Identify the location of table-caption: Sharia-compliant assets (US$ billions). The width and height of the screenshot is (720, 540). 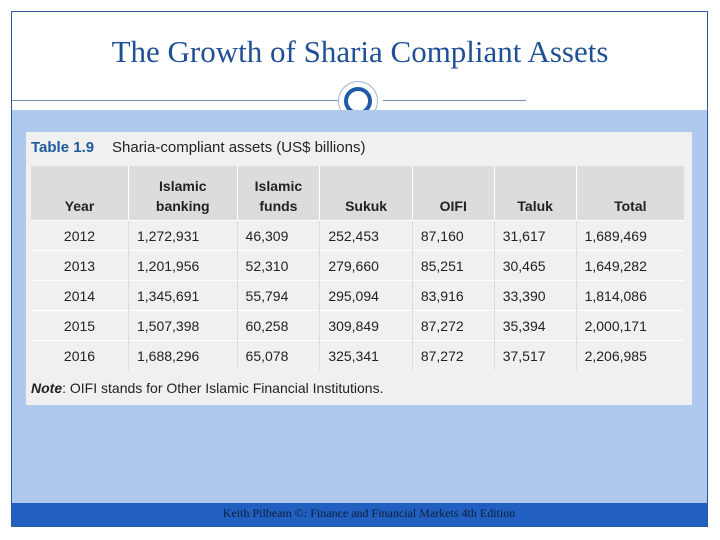
(239, 147).